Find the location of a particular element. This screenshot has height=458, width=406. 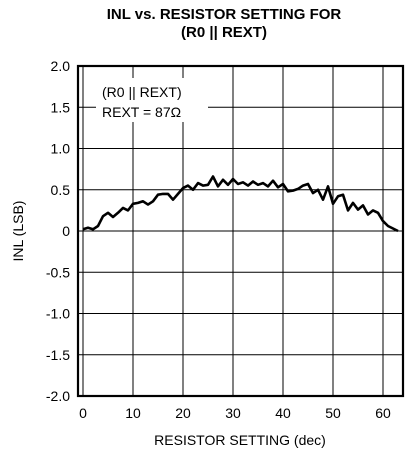

y-tick-label: 1.5 is located at coordinates (61, 107).